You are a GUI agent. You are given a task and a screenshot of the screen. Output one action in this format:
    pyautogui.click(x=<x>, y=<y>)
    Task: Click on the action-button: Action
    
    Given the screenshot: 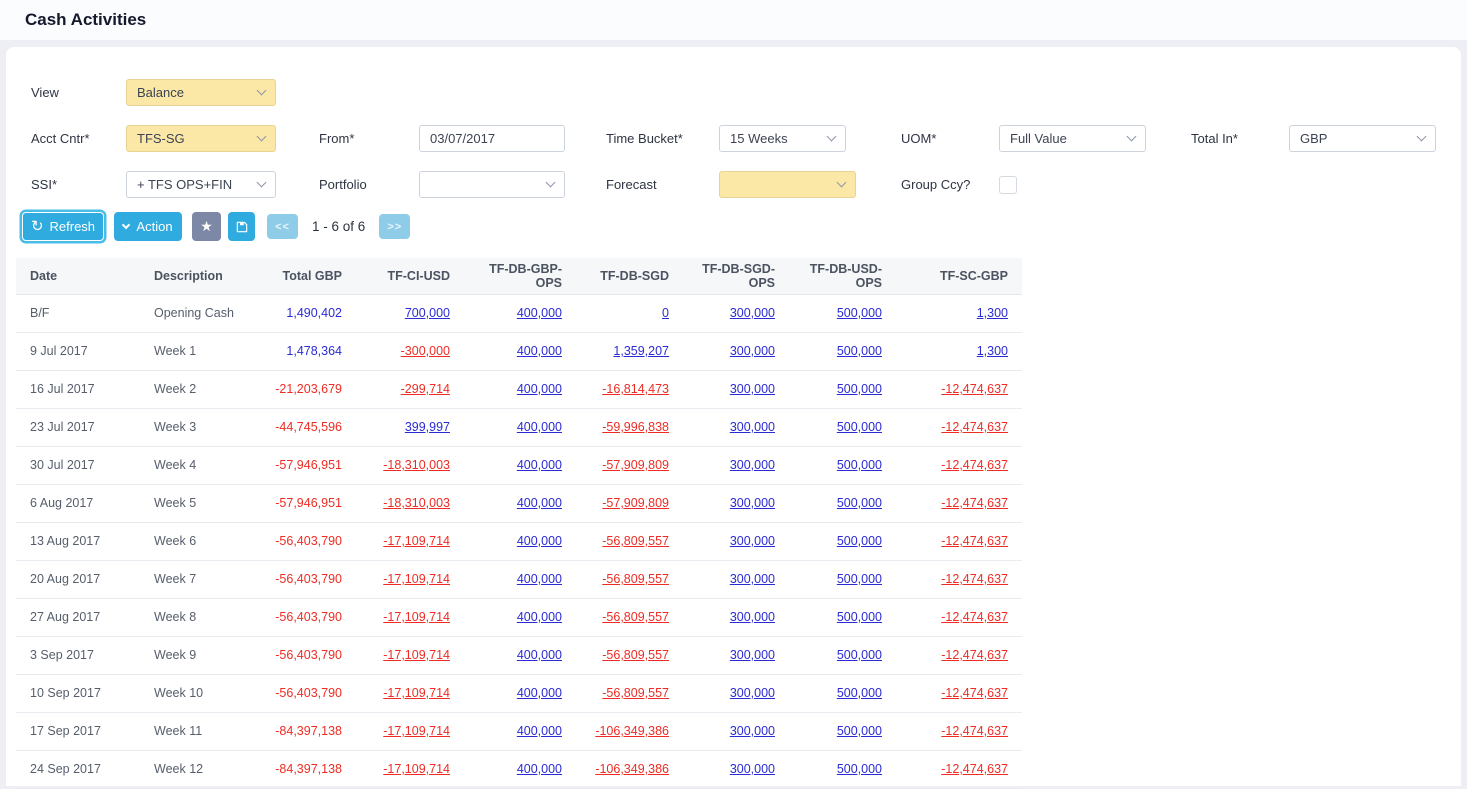 What is the action you would take?
    pyautogui.click(x=148, y=226)
    